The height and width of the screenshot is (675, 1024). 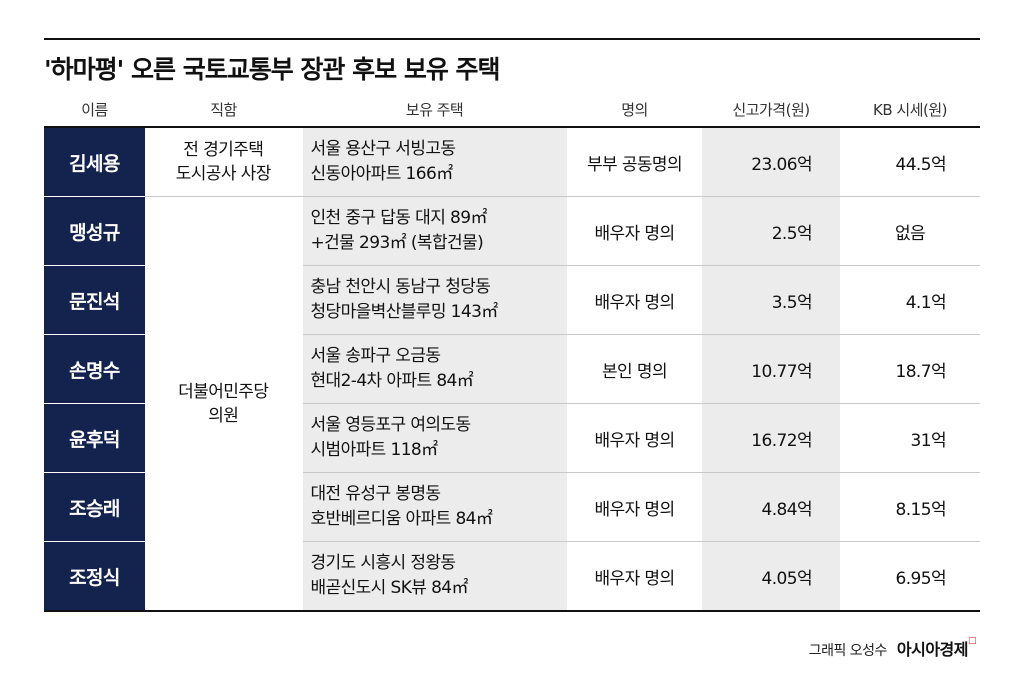 What do you see at coordinates (434, 231) in the screenshot?
I see `house-cell: 인천 중구 답동 대지 89㎡ +건물 293㎡ (복합건물)` at bounding box center [434, 231].